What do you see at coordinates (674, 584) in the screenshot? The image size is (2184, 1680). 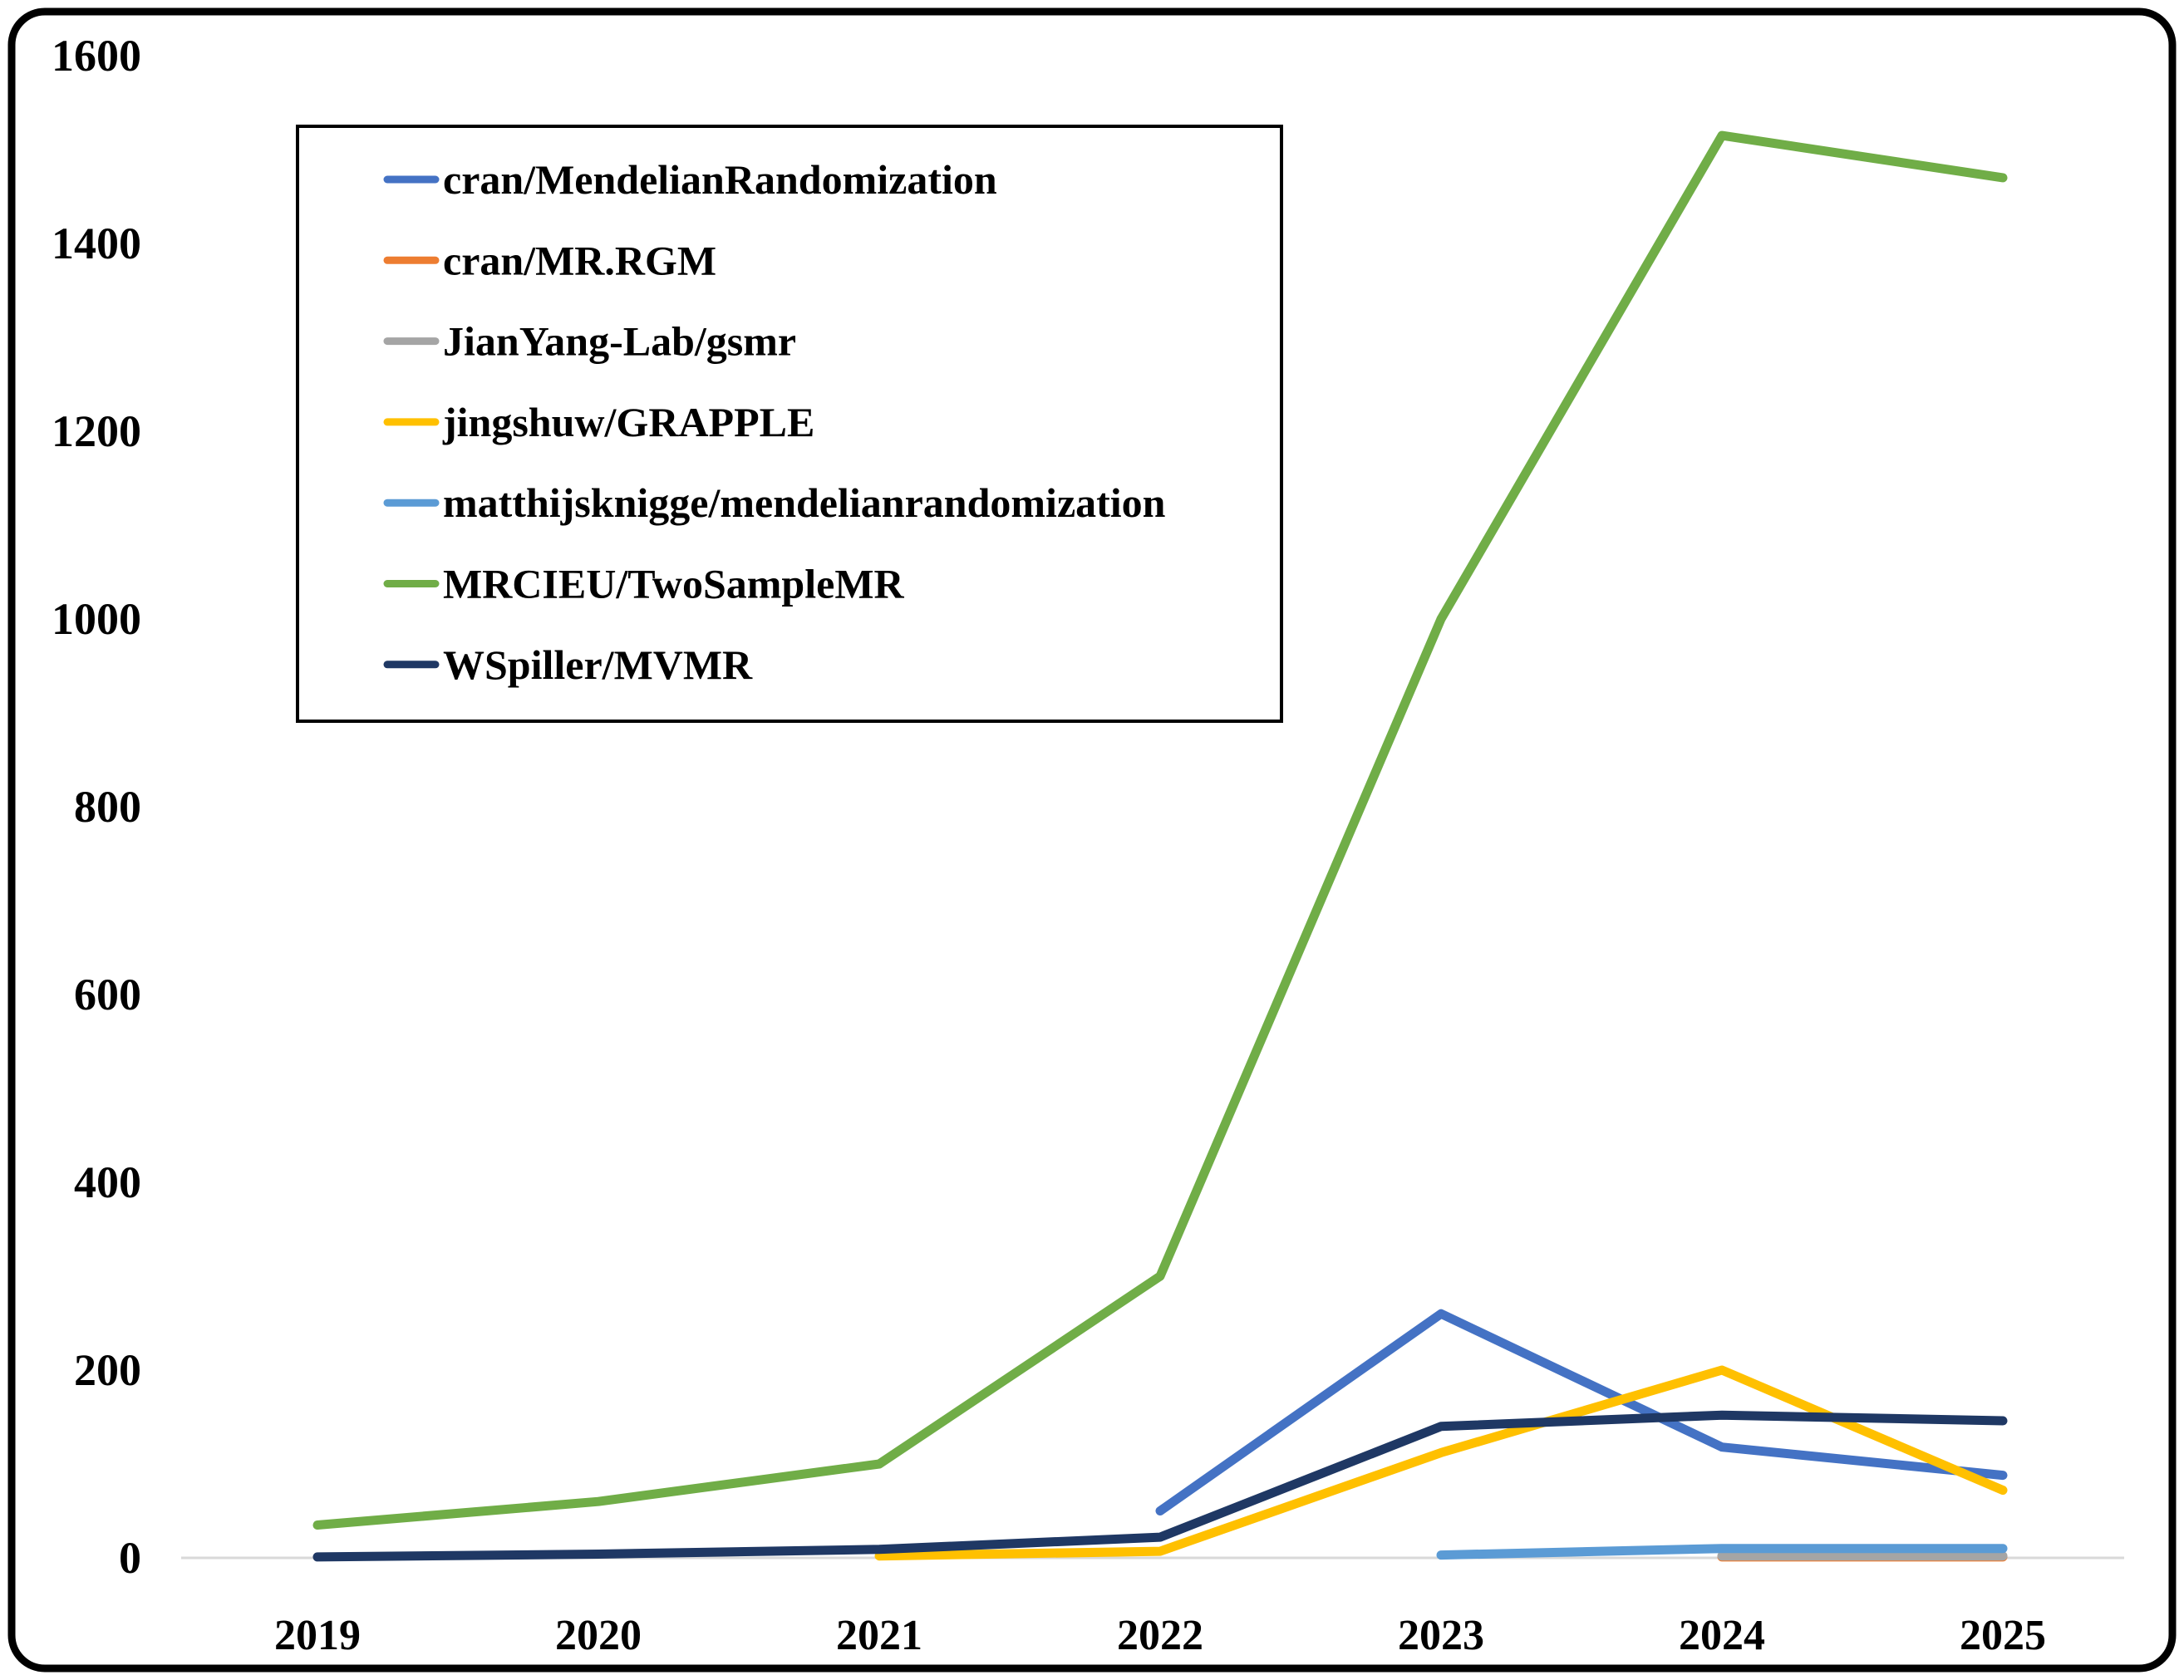 I see `legend-label: MRCIEU/TwoSampleMR` at bounding box center [674, 584].